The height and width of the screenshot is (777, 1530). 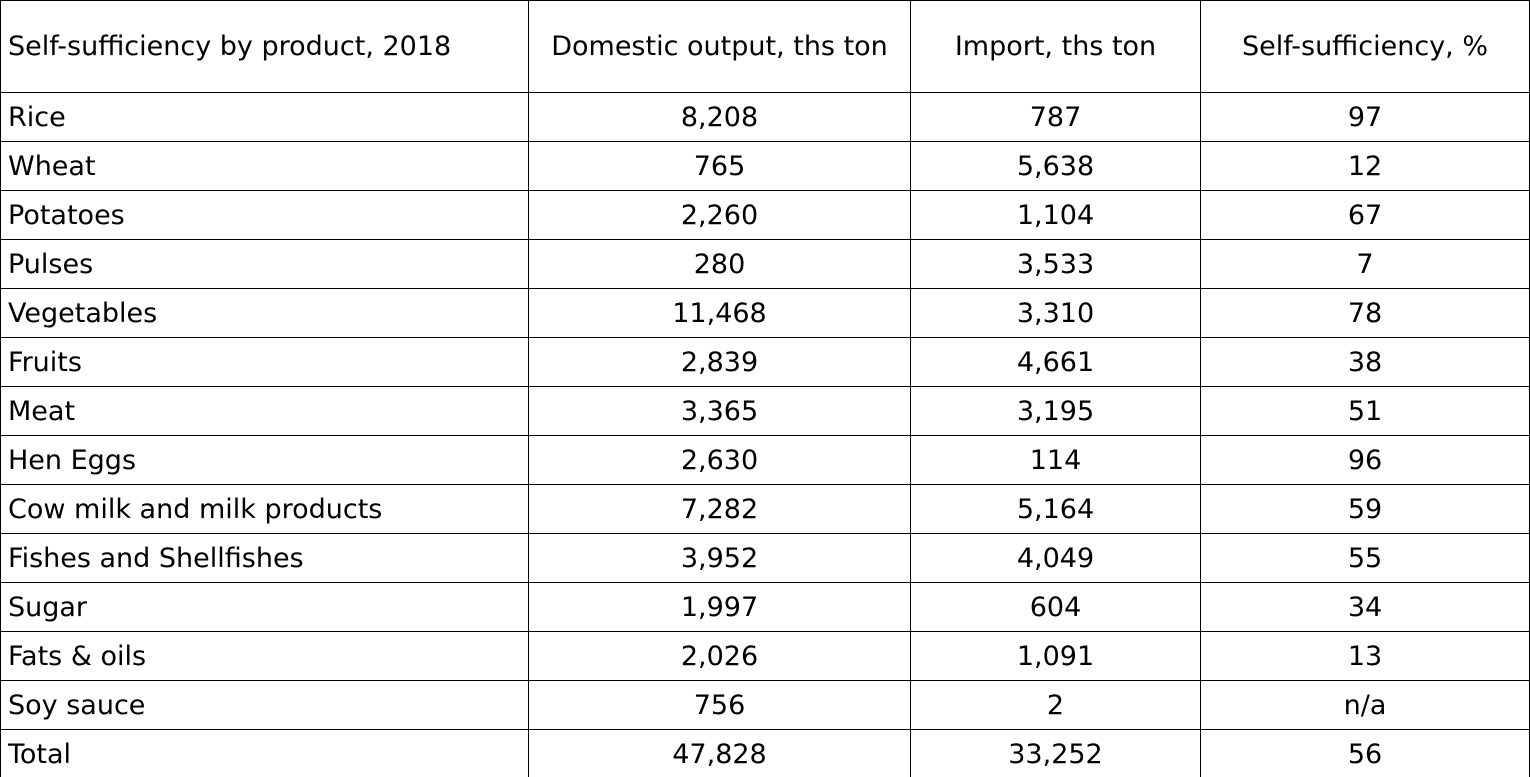 What do you see at coordinates (719, 411) in the screenshot?
I see `domestic-output-cell: 3,365` at bounding box center [719, 411].